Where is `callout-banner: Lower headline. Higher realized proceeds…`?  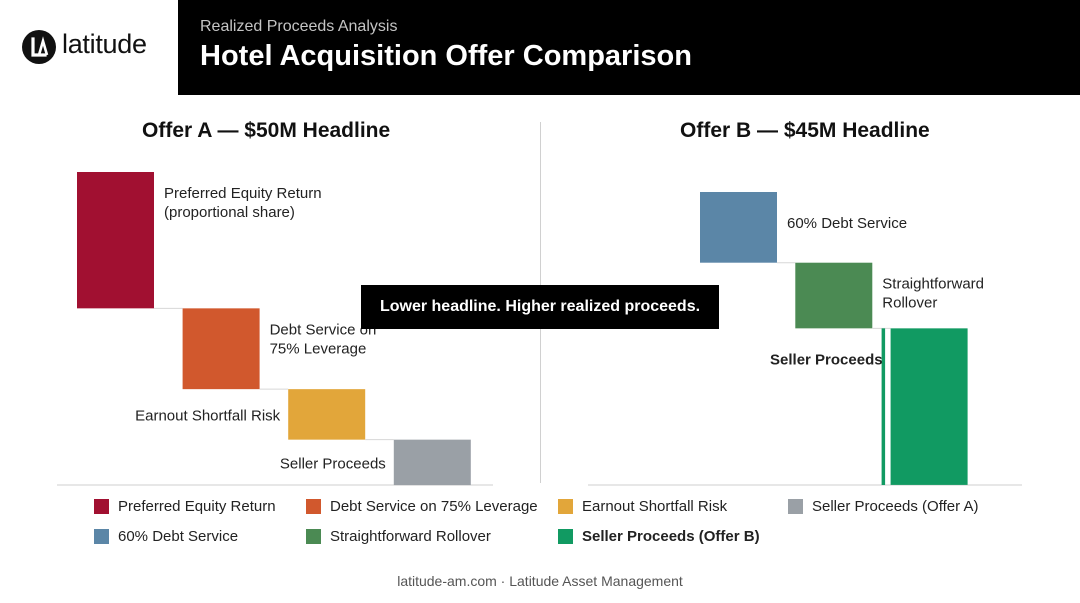
callout-banner: Lower headline. Higher realized proceeds… is located at coordinates (540, 307).